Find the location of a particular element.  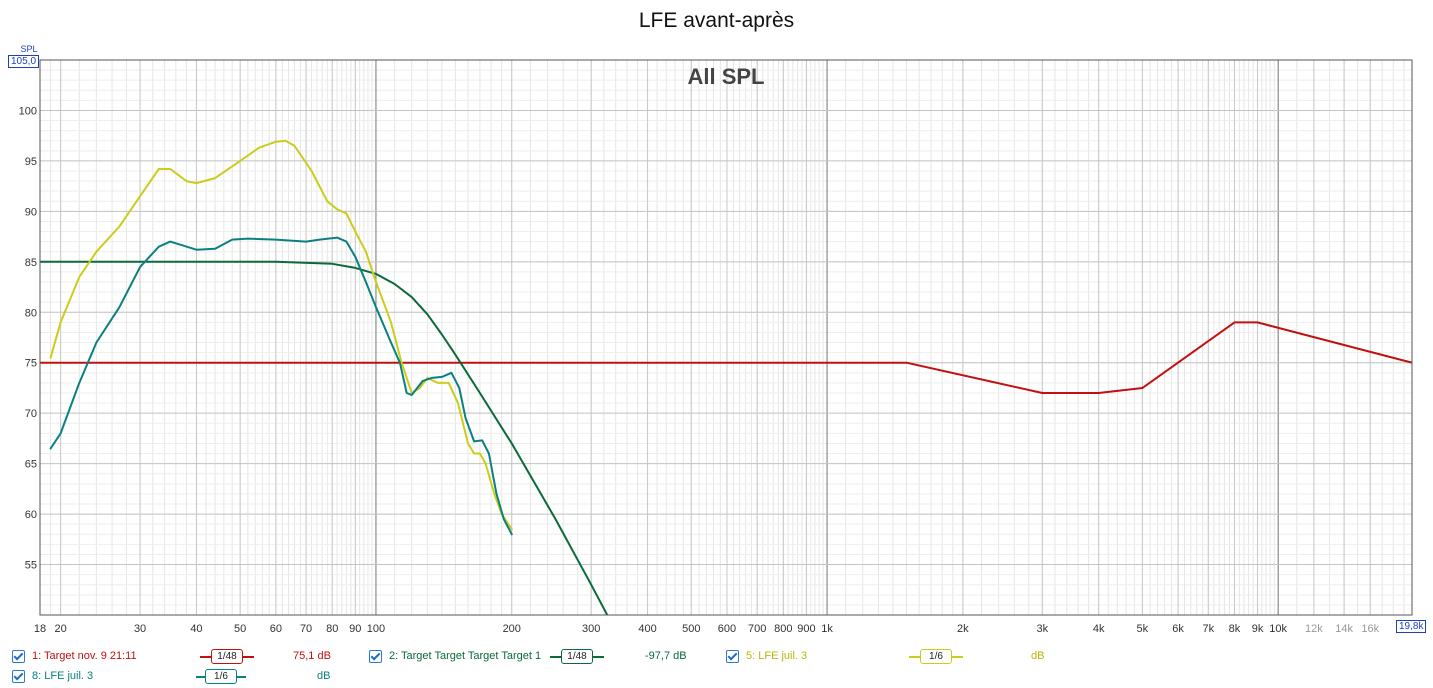

legend-smoothing-1: 1/48 is located at coordinates (227, 656).